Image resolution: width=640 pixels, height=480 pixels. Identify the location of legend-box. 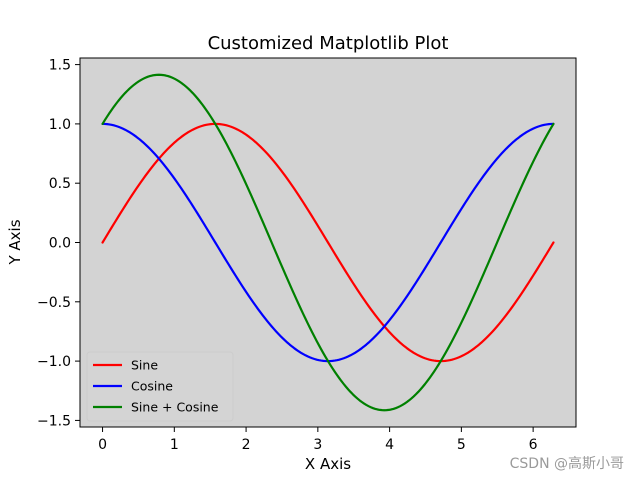
(160, 386).